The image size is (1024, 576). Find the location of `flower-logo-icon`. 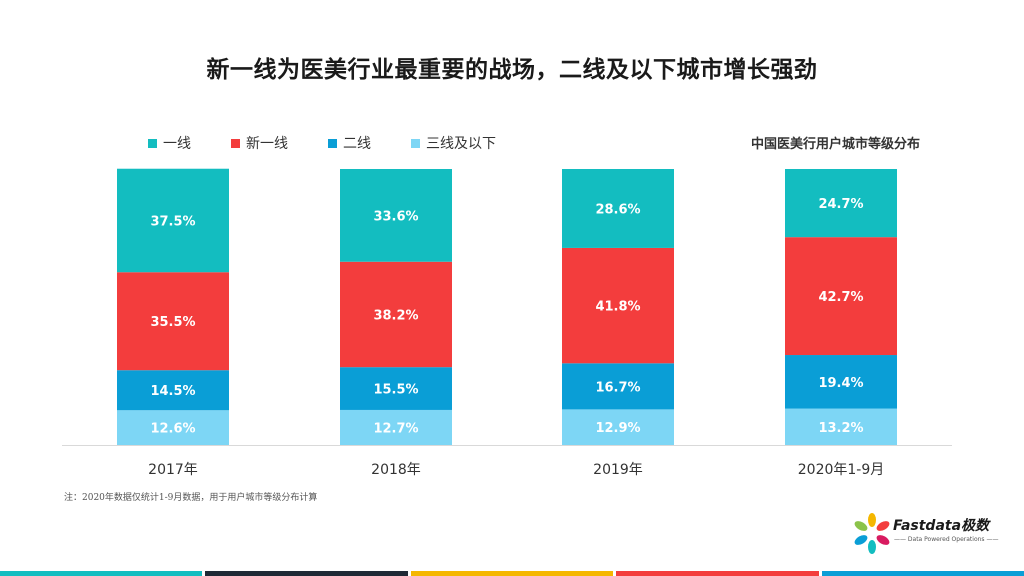

flower-logo-icon is located at coordinates (872, 533).